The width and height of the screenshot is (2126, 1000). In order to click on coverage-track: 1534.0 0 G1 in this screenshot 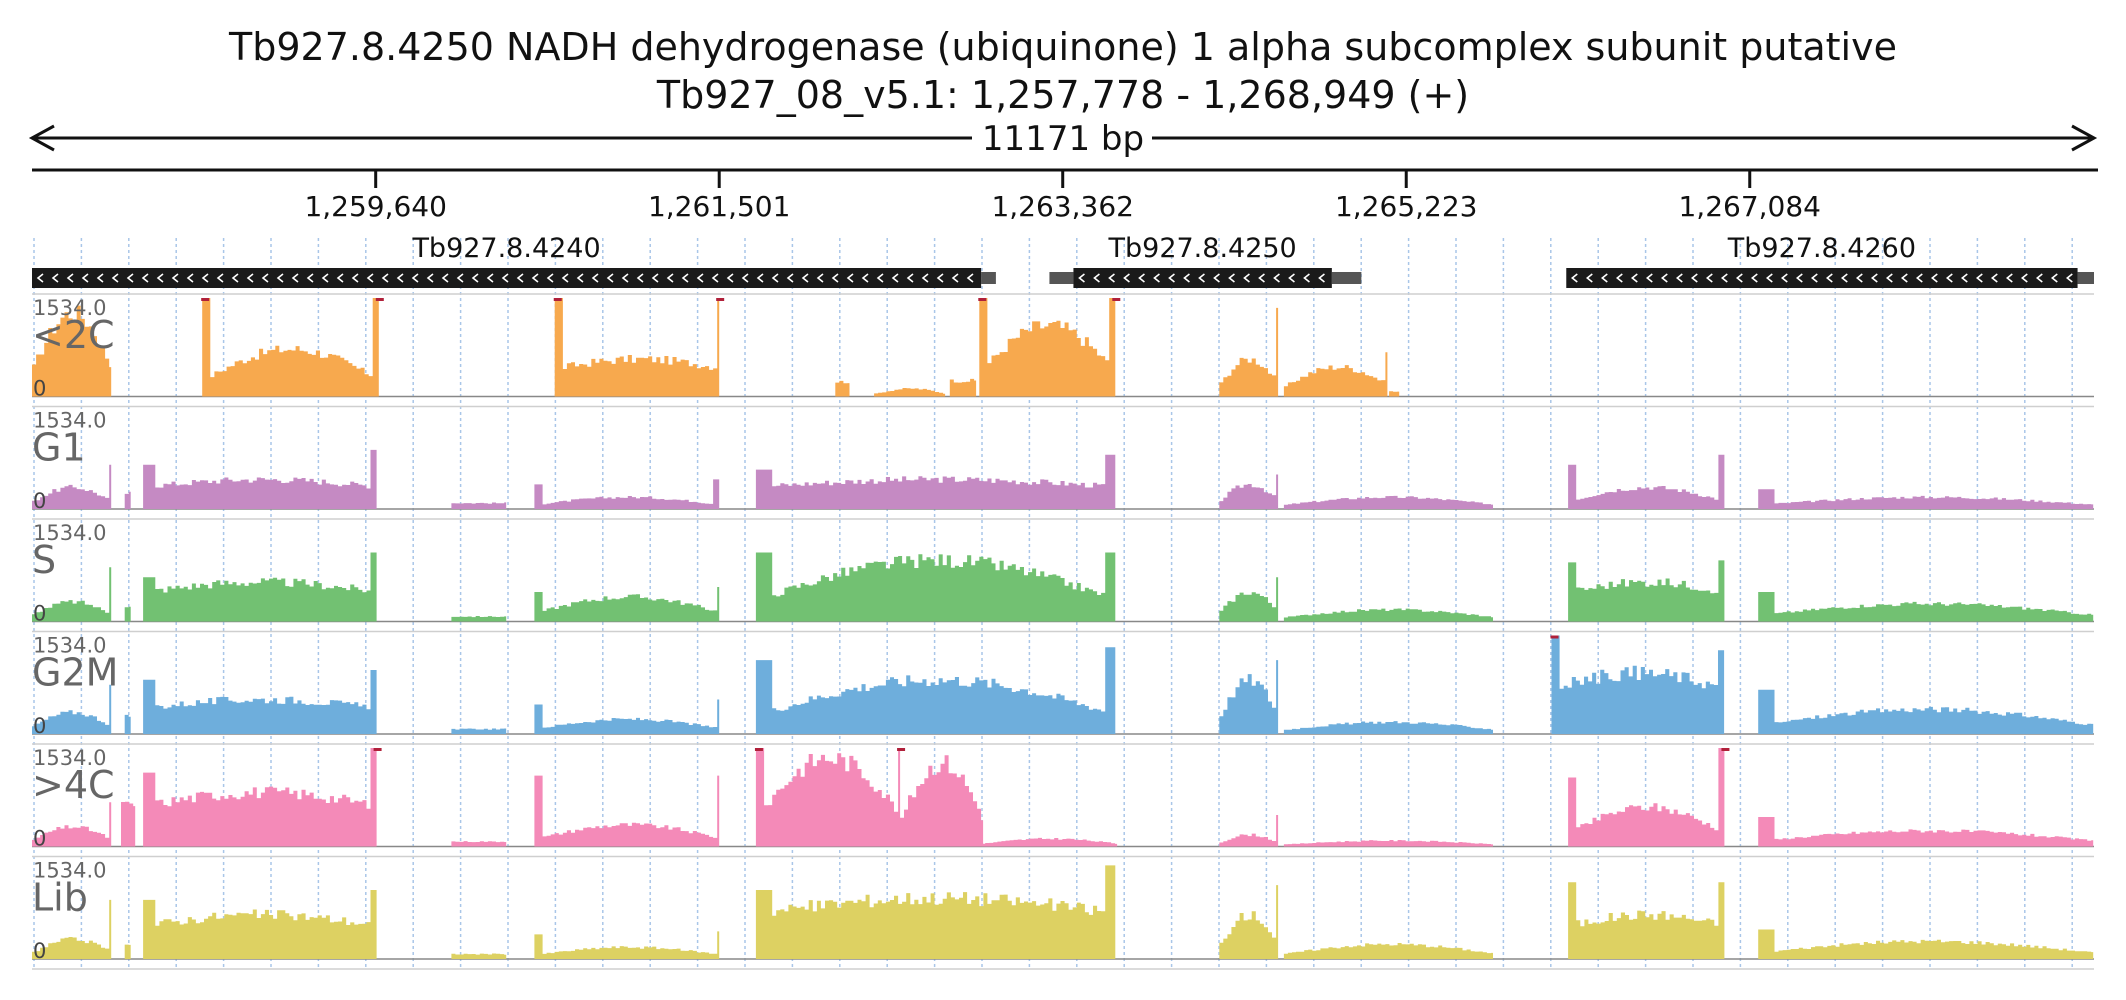, I will do `click(1063, 459)`.